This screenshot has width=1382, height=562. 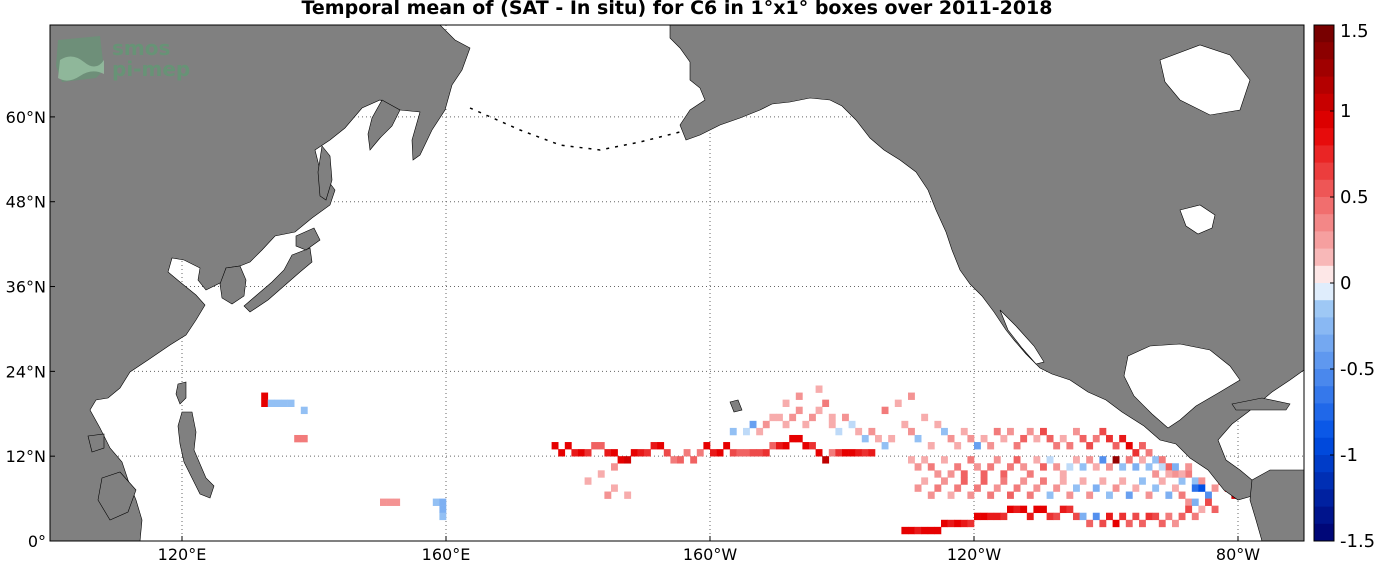 I want to click on longitude-labels: 120°E 160°E 160°W 120°W 80°W, so click(x=709, y=549).